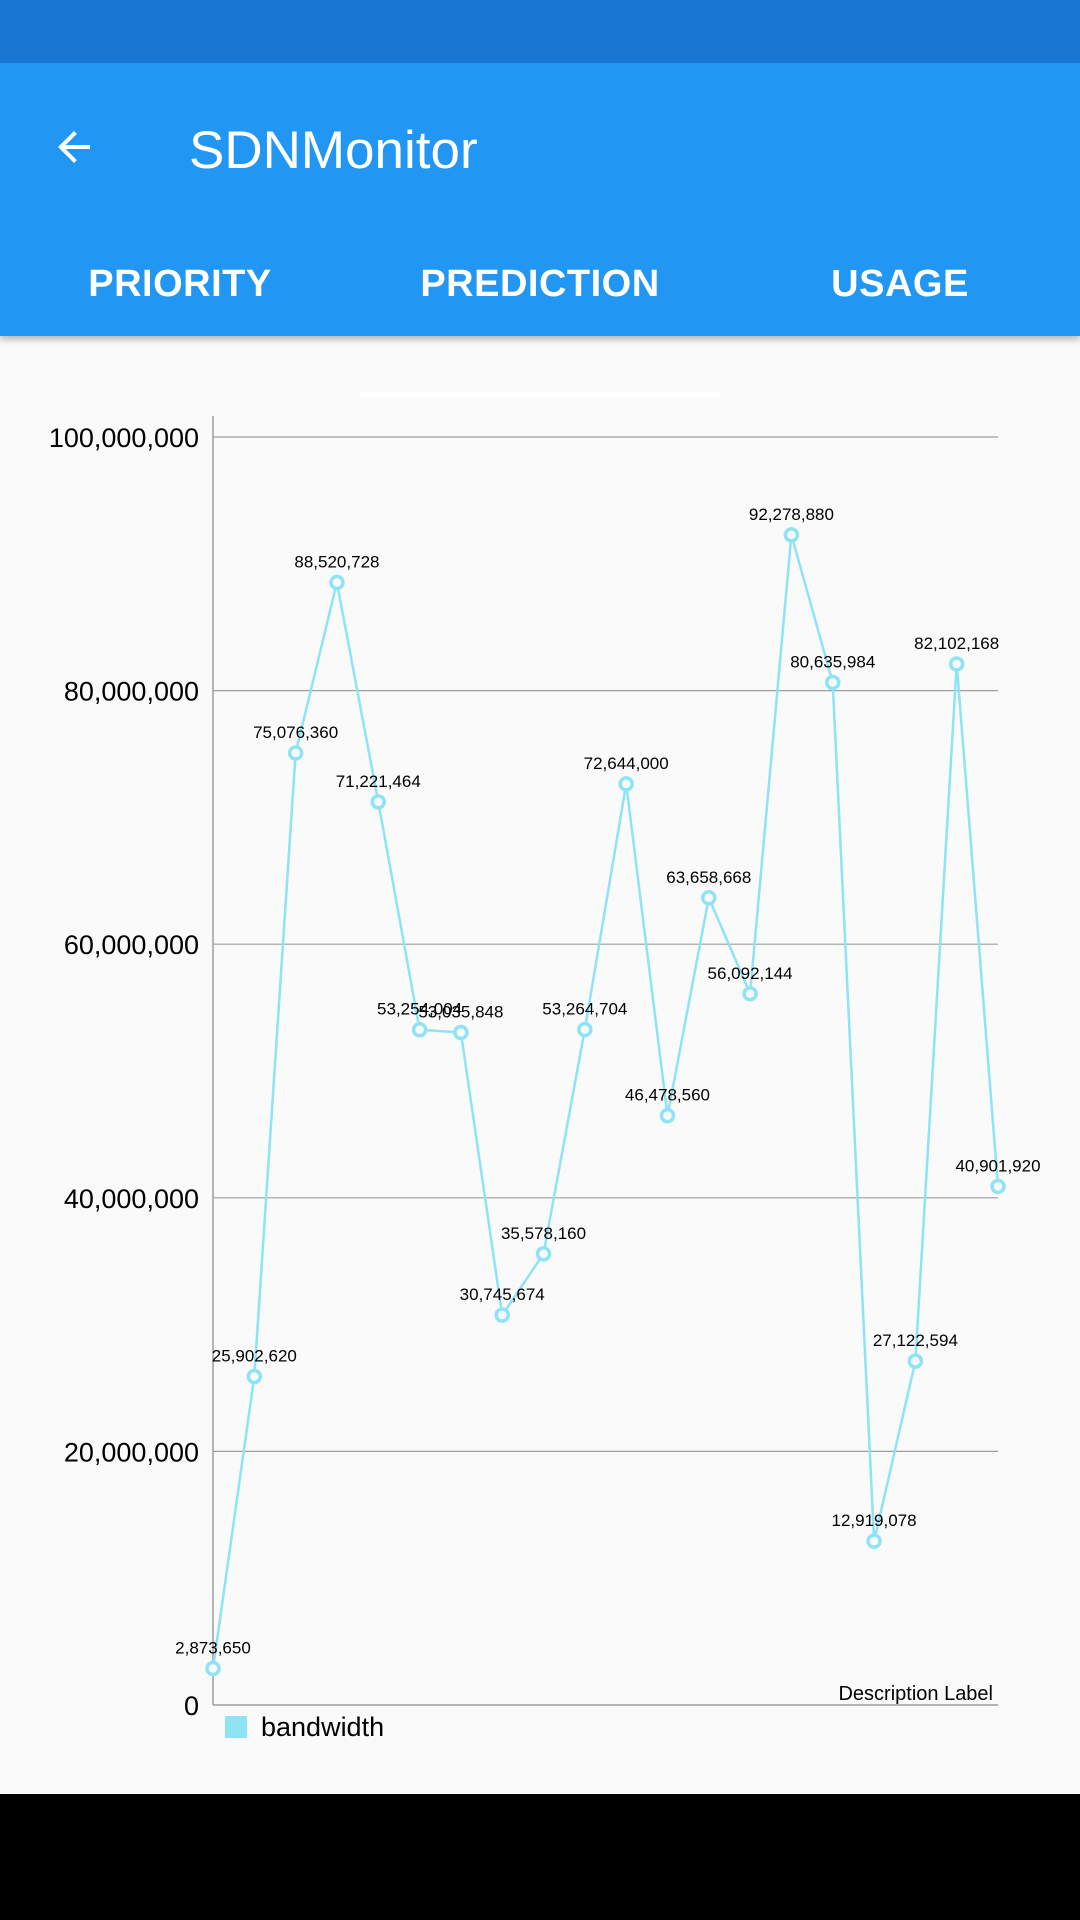  Describe the element at coordinates (131, 692) in the screenshot. I see `y-tick-label: 80,000,000` at that location.